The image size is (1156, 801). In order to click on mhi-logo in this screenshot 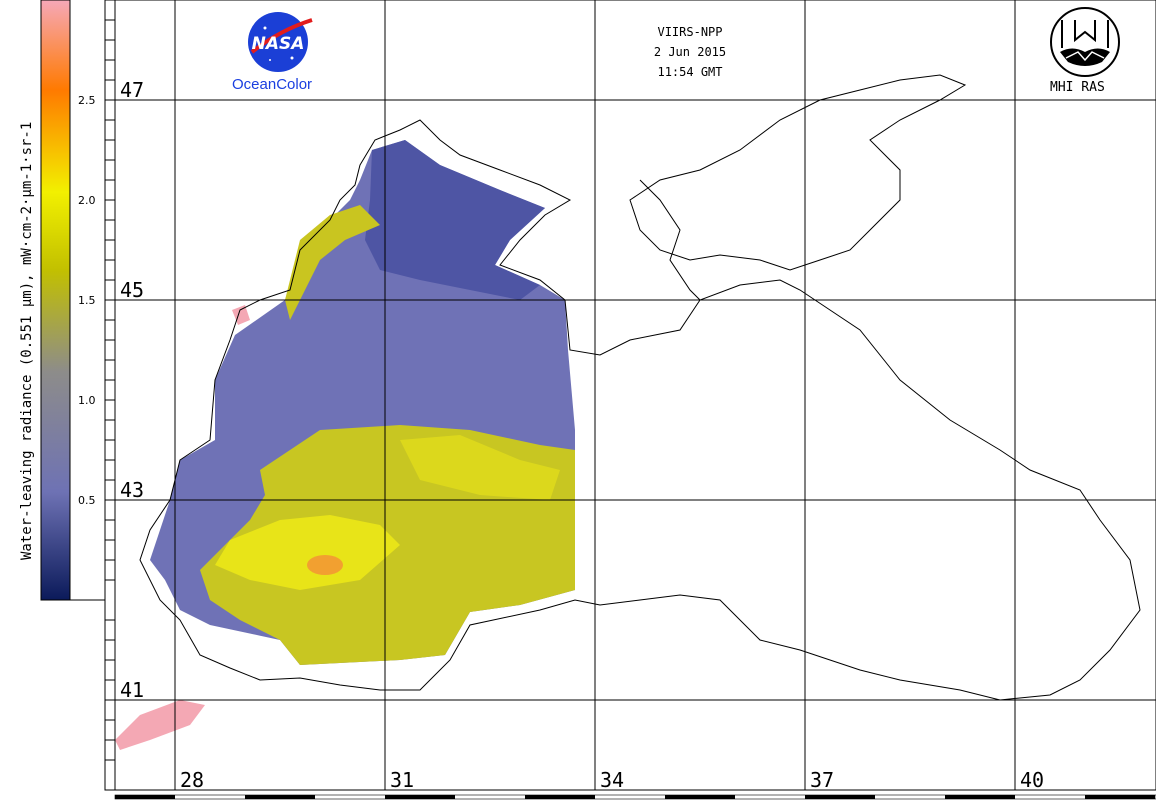, I will do `click(1085, 42)`.